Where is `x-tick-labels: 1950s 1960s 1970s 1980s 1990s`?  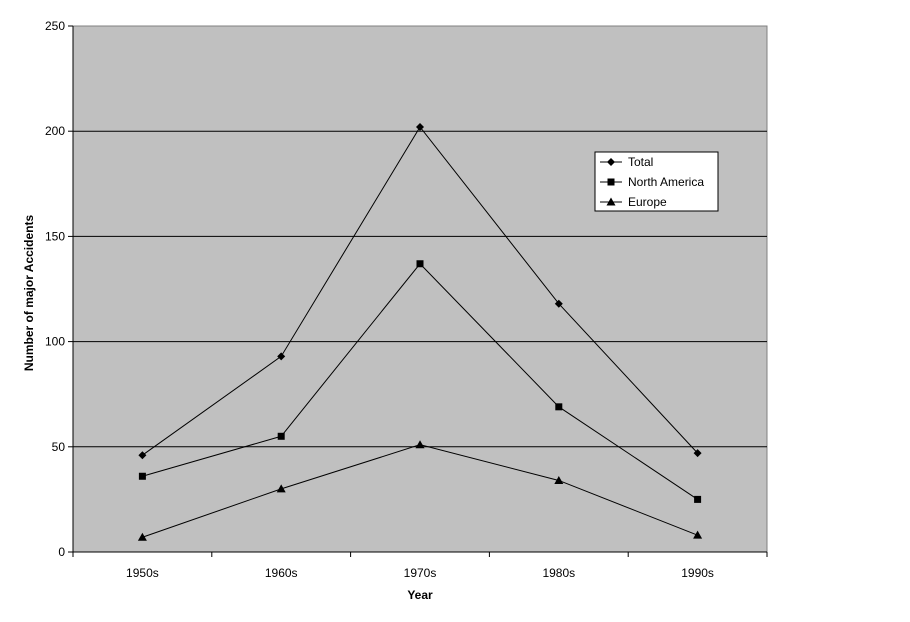 x-tick-labels: 1950s 1960s 1970s 1980s 1990s is located at coordinates (420, 573).